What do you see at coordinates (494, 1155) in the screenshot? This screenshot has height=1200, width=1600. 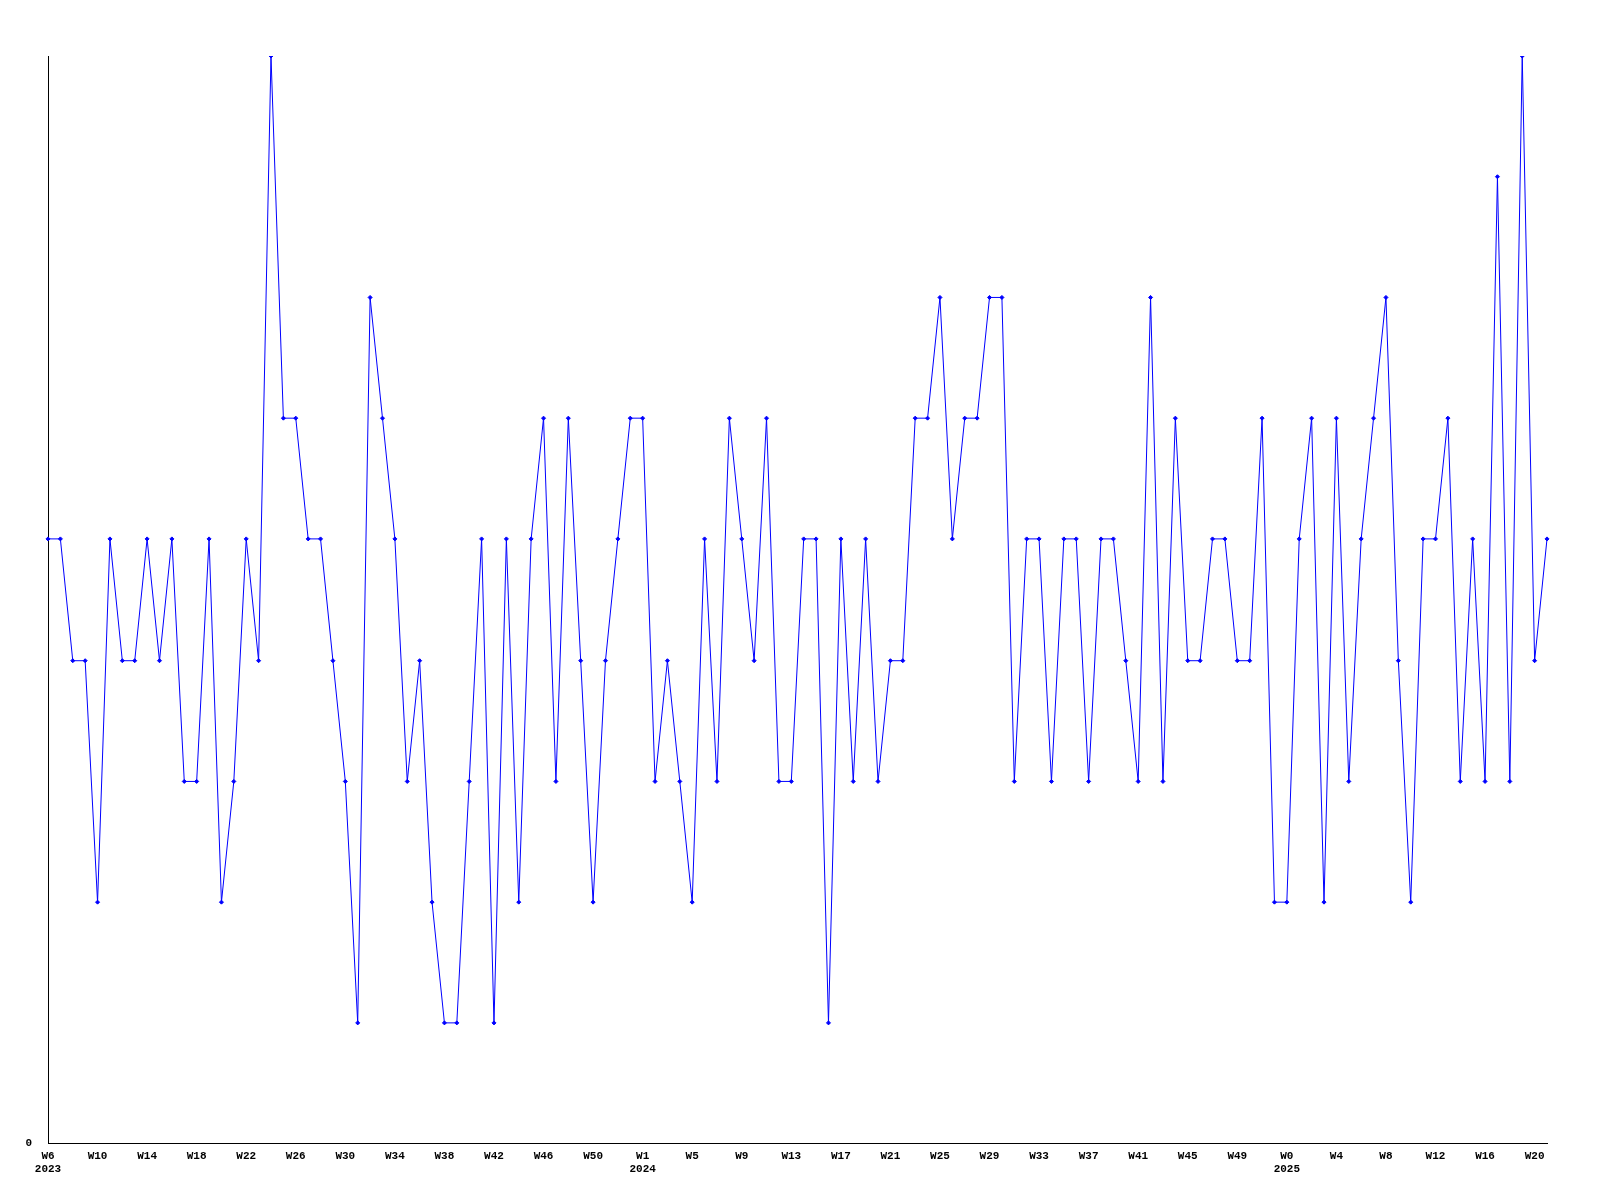 I see `x-tick-label: W42` at bounding box center [494, 1155].